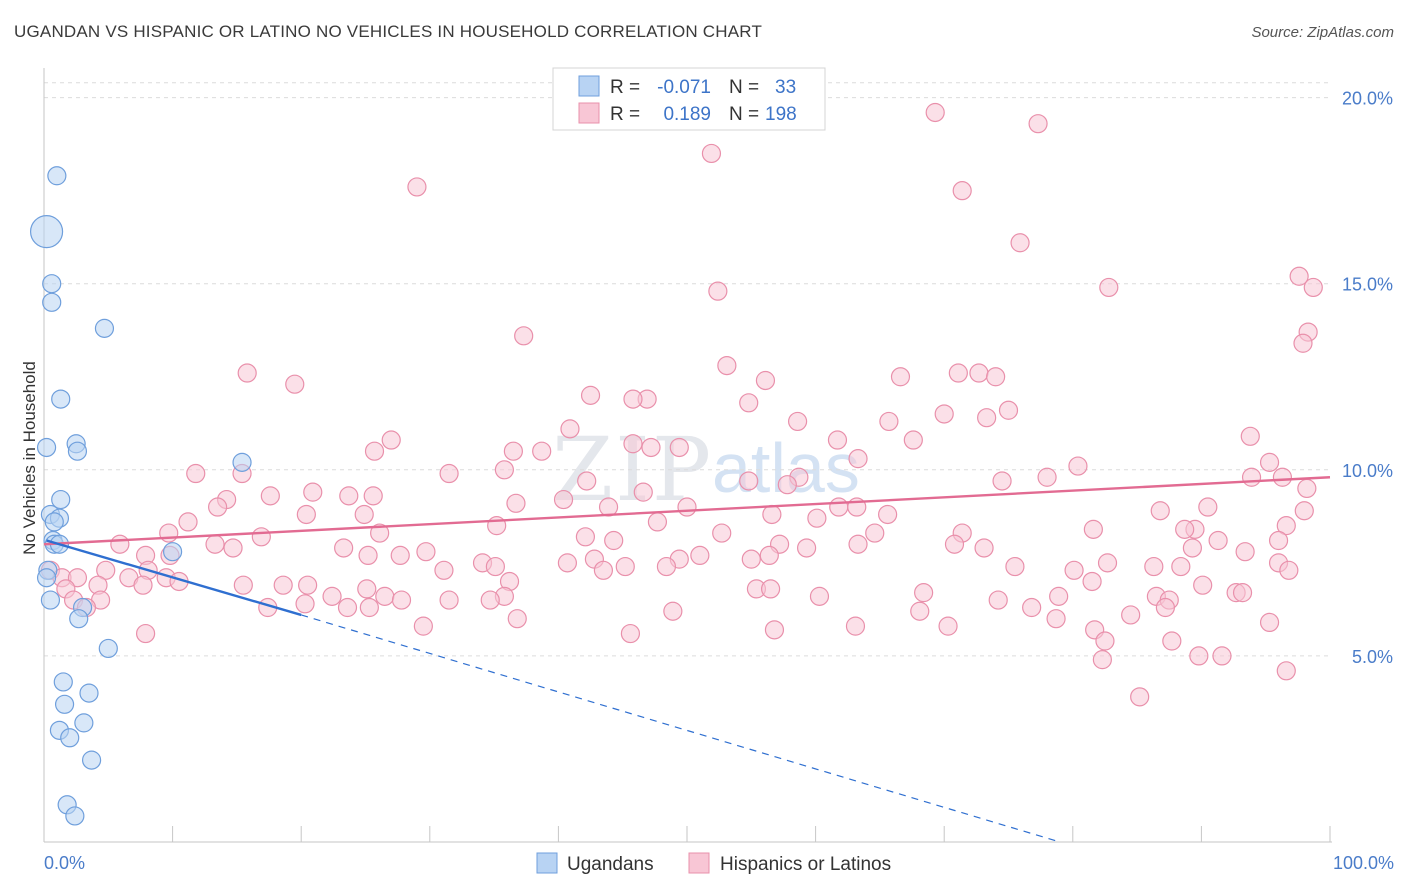 Image resolution: width=1406 pixels, height=892 pixels. What do you see at coordinates (1367, 99) in the screenshot?
I see `y-tick-label: 20.0%` at bounding box center [1367, 99].